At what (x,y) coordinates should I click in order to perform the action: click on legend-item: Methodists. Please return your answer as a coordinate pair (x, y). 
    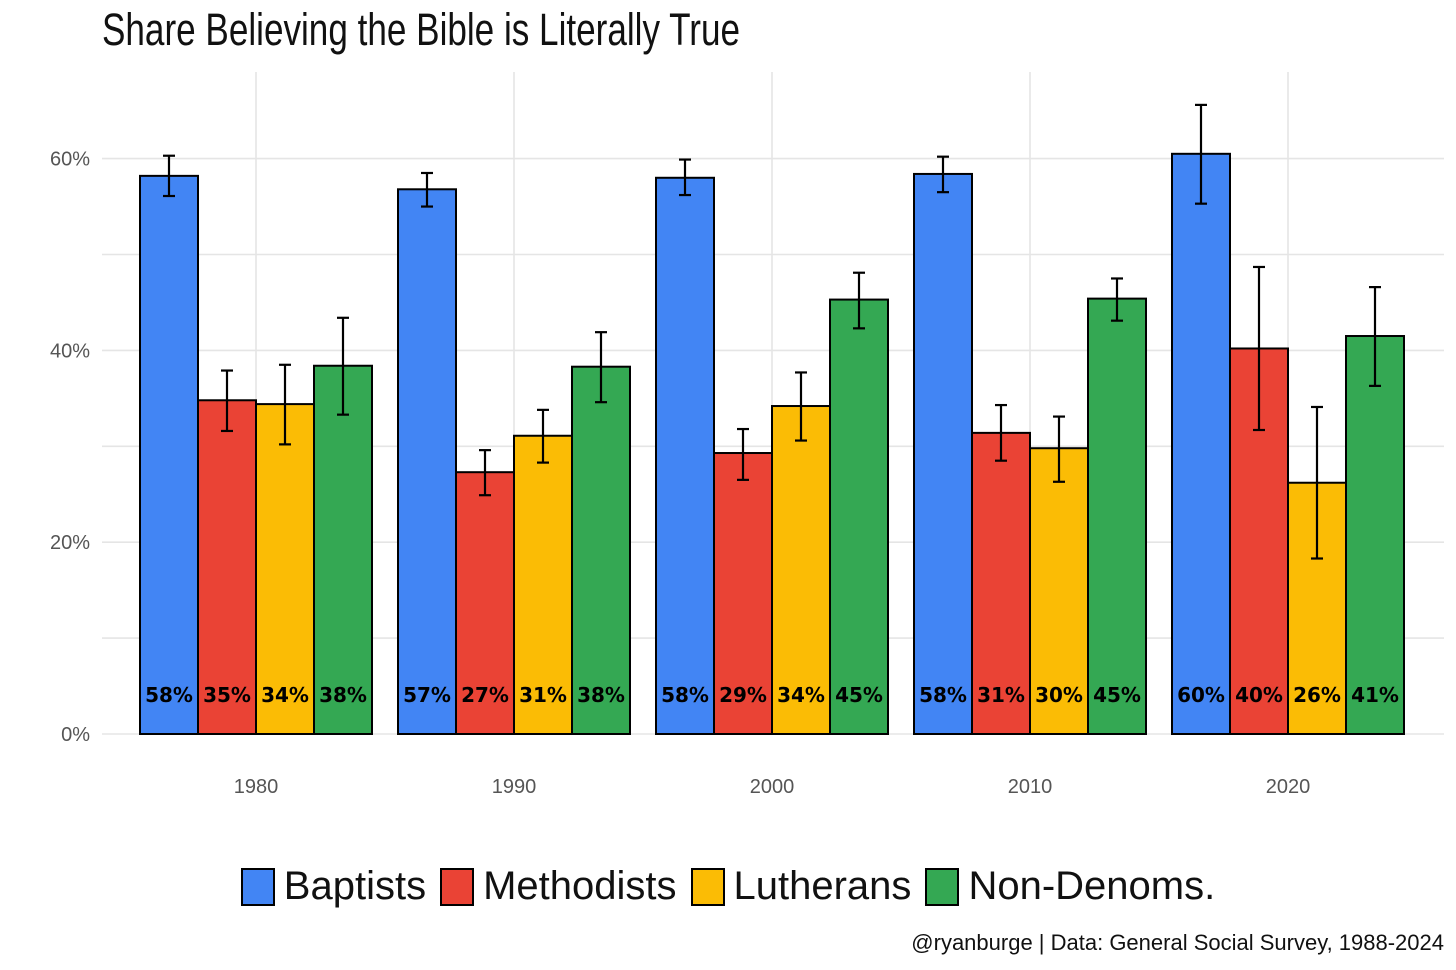
    Looking at the image, I should click on (558, 886).